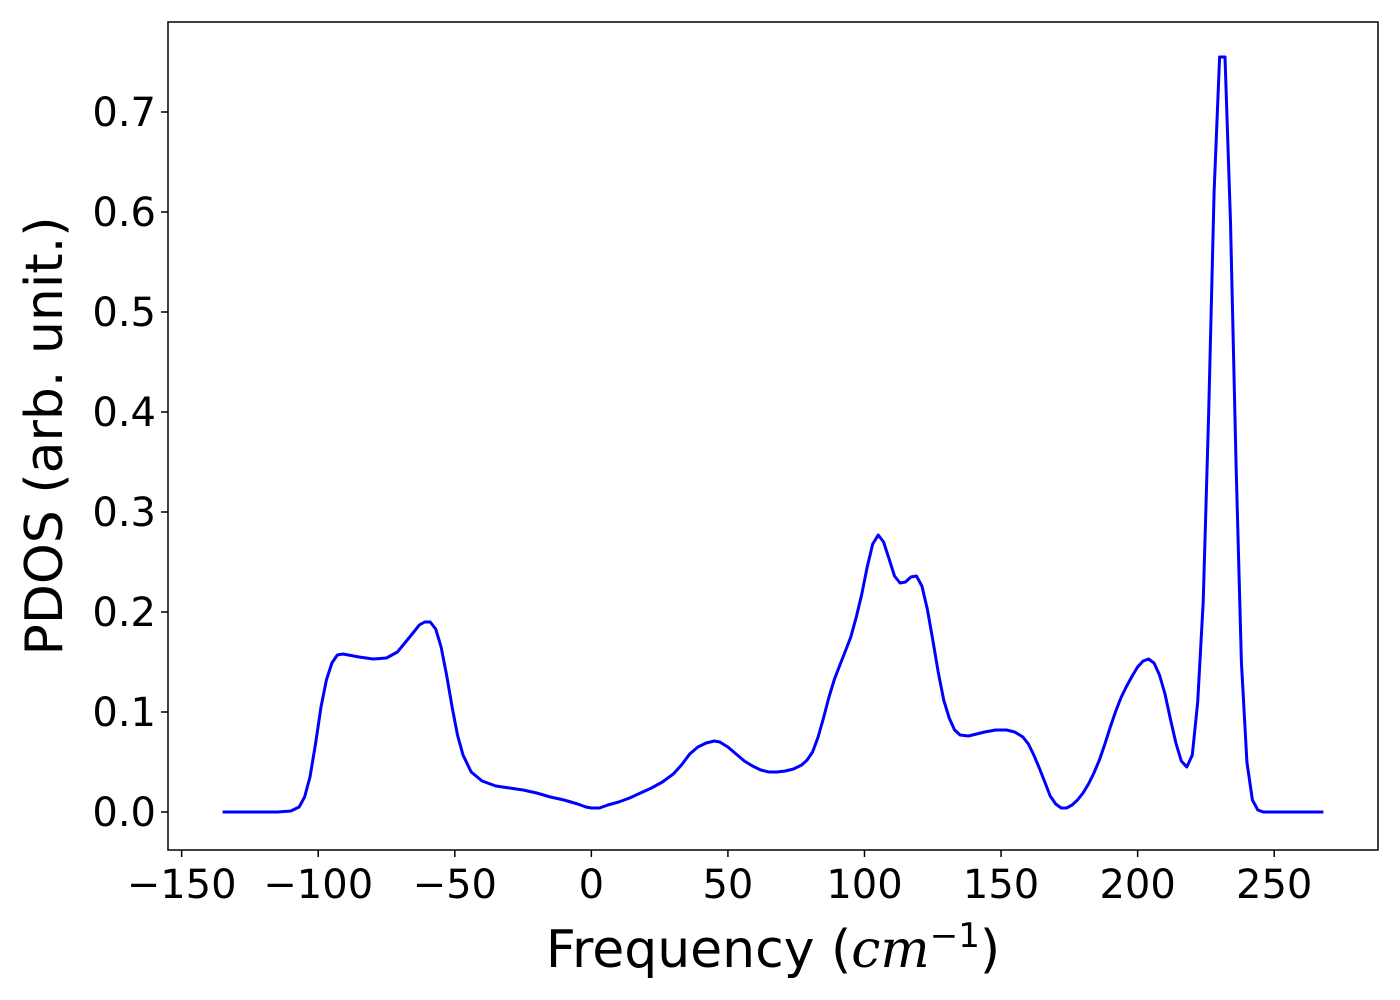 The width and height of the screenshot is (1400, 1000). Describe the element at coordinates (773, 948) in the screenshot. I see `x-axis-title: Frequency (cm−1)` at that location.